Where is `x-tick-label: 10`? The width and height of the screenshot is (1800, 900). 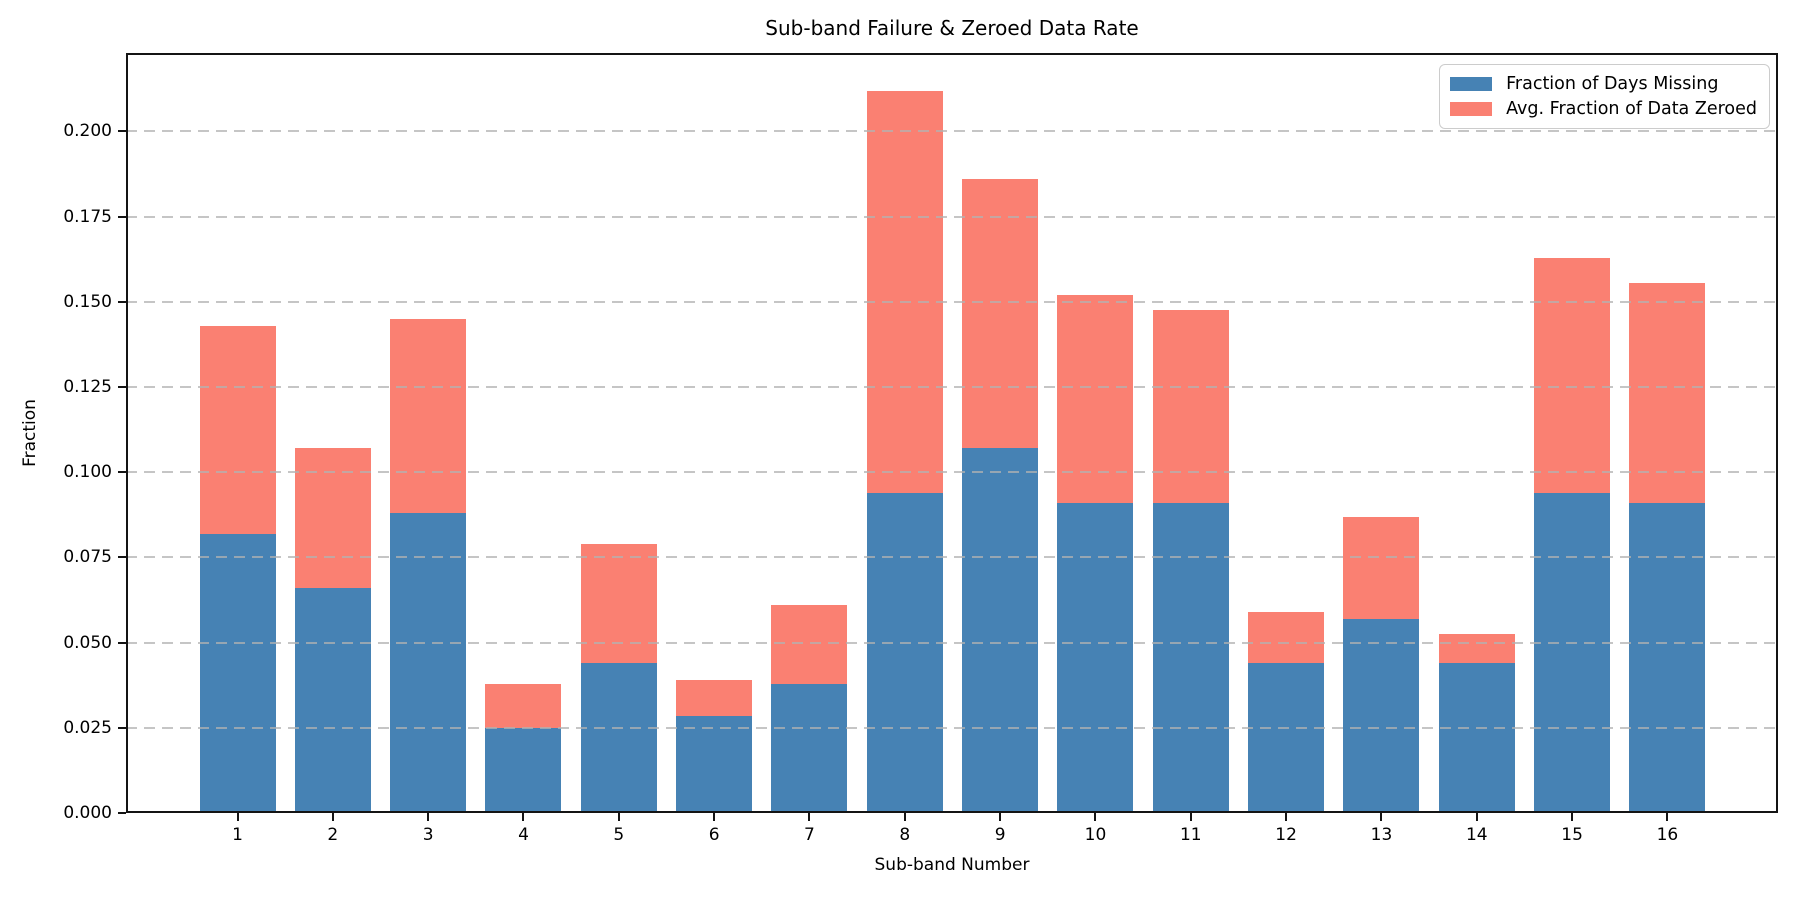 x-tick-label: 10 is located at coordinates (1095, 835).